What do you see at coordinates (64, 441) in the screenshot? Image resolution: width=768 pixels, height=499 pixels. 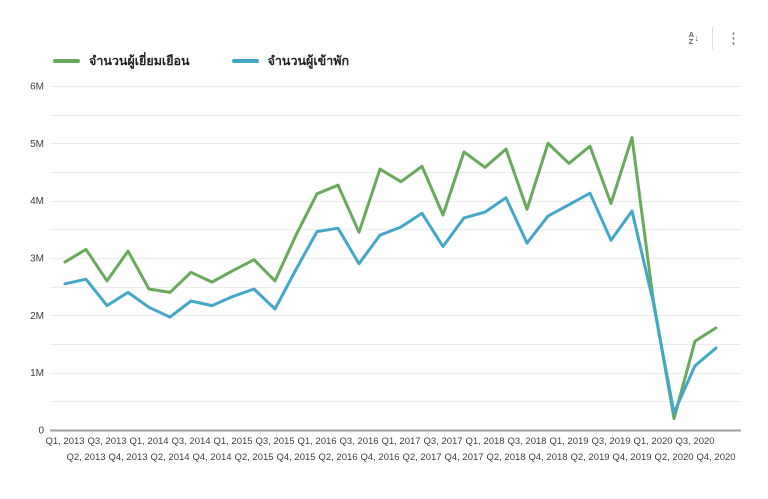 I see `x-tick-label: Q1, 2013` at bounding box center [64, 441].